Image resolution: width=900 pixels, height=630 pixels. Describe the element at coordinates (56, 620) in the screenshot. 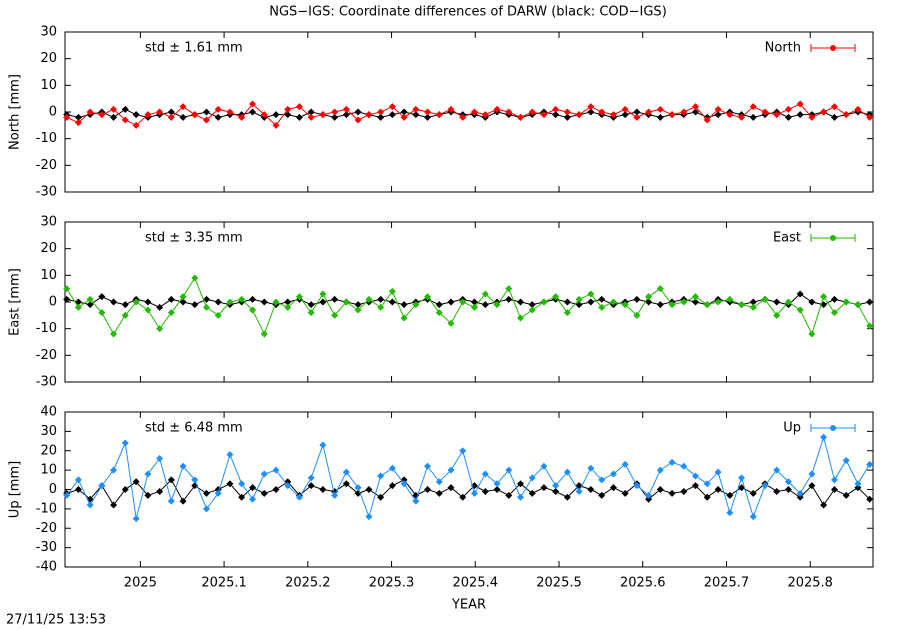

I see `timestamp: 27/11/25 13:53` at that location.